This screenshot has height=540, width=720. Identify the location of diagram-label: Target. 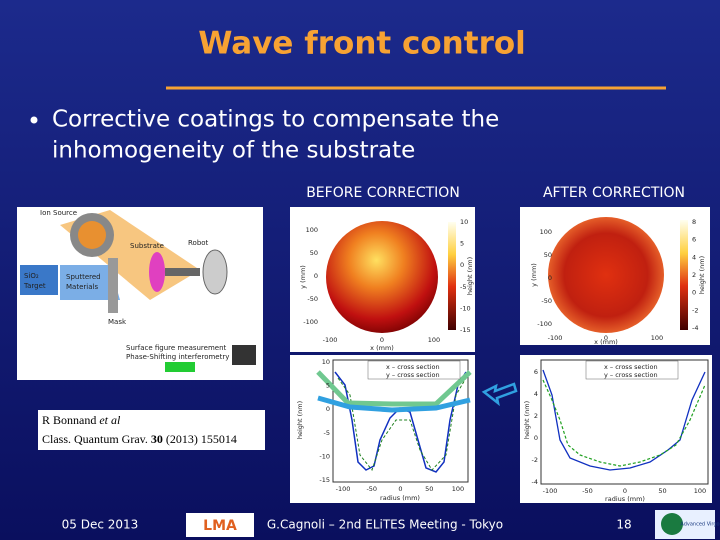
(34, 286).